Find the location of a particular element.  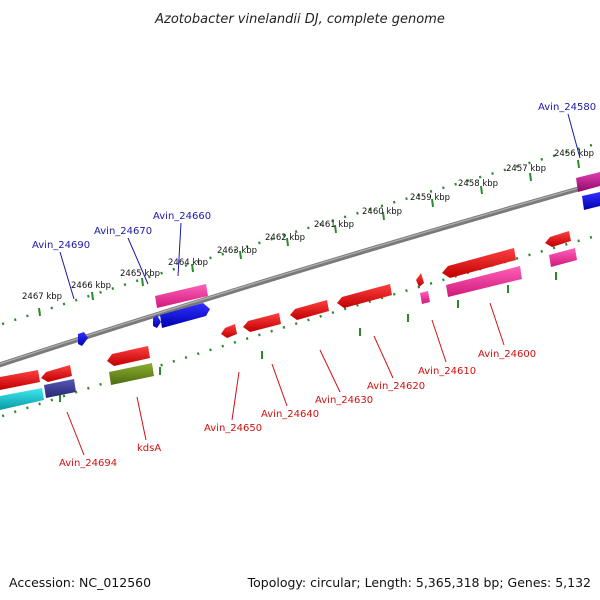

kbp-label-2466: 2466 kbp is located at coordinates (91, 286).